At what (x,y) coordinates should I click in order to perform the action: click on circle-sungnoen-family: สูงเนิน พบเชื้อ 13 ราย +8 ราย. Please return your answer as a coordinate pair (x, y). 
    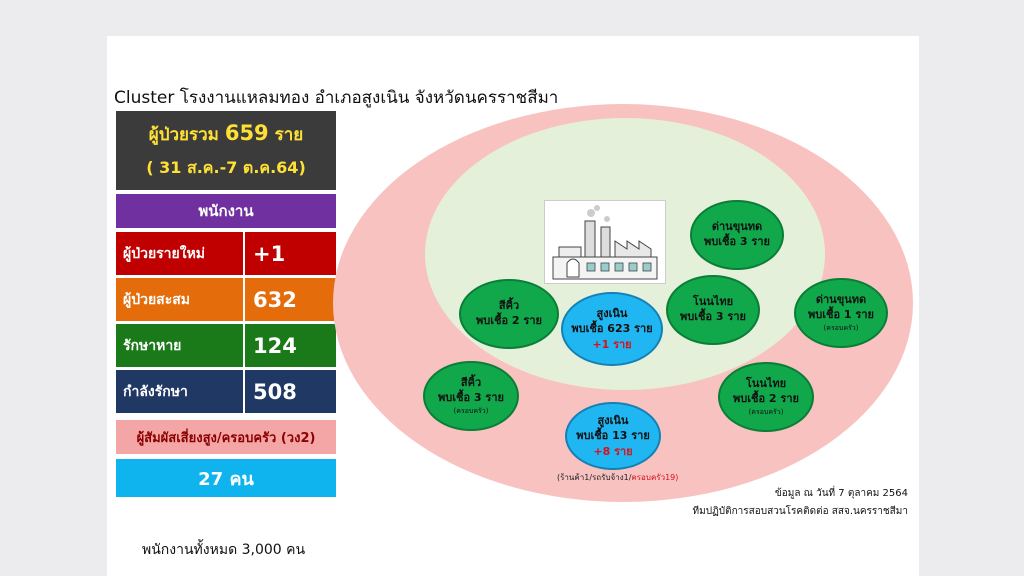
    Looking at the image, I should click on (613, 436).